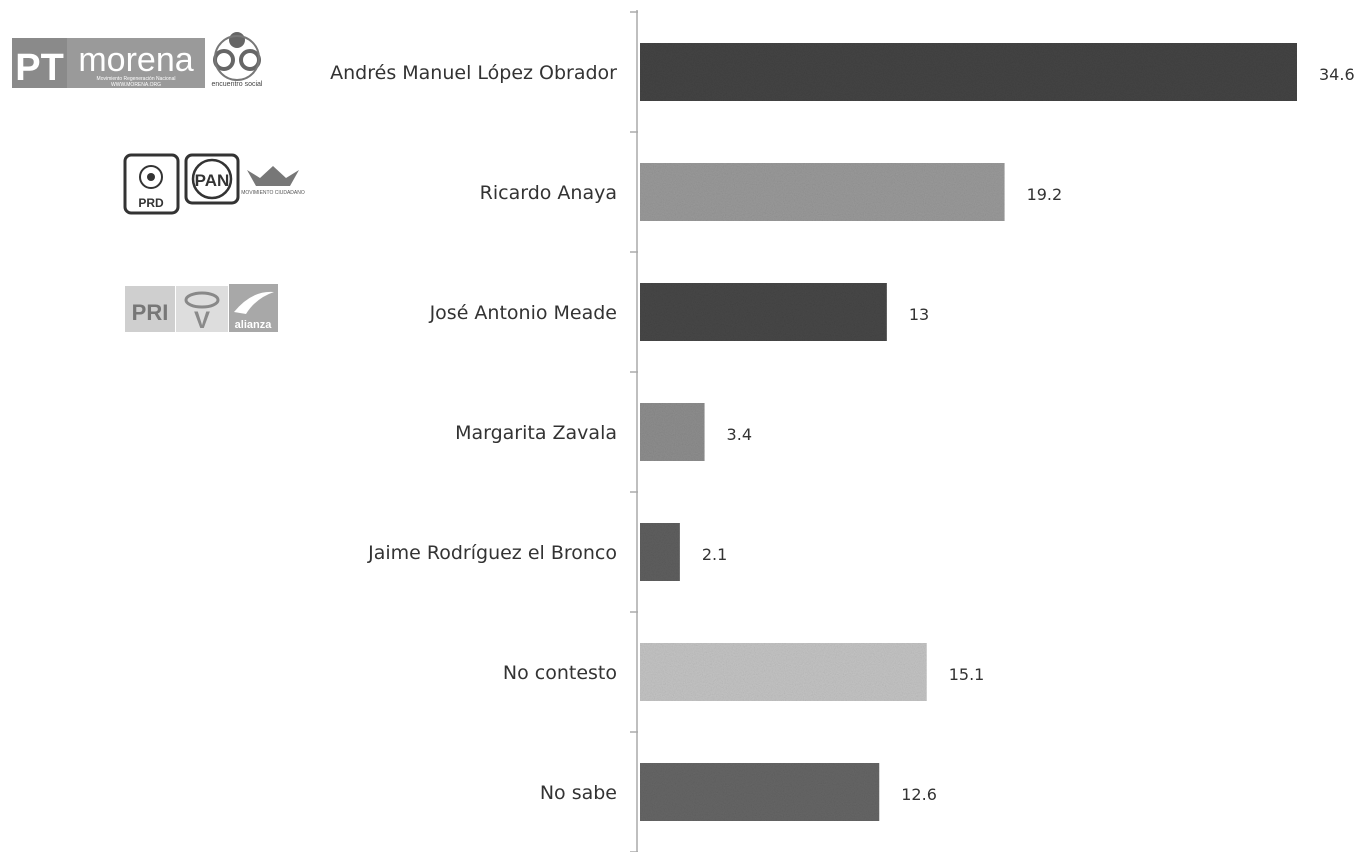 This screenshot has height=852, width=1357. What do you see at coordinates (919, 314) in the screenshot?
I see `value-label: 13` at bounding box center [919, 314].